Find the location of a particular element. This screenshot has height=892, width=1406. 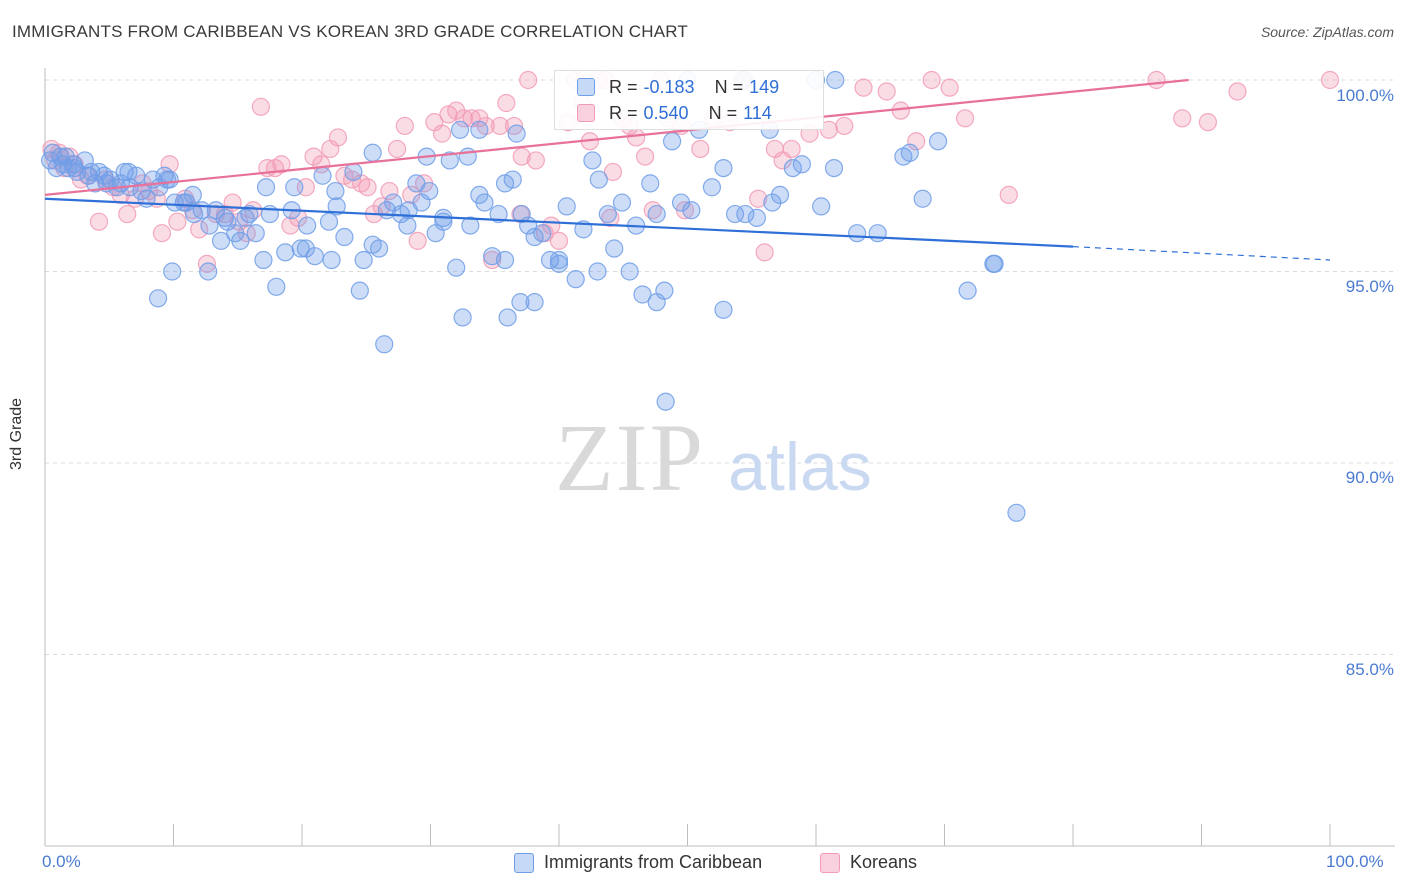

y-tick-label: 90.0% is located at coordinates (1369, 477).